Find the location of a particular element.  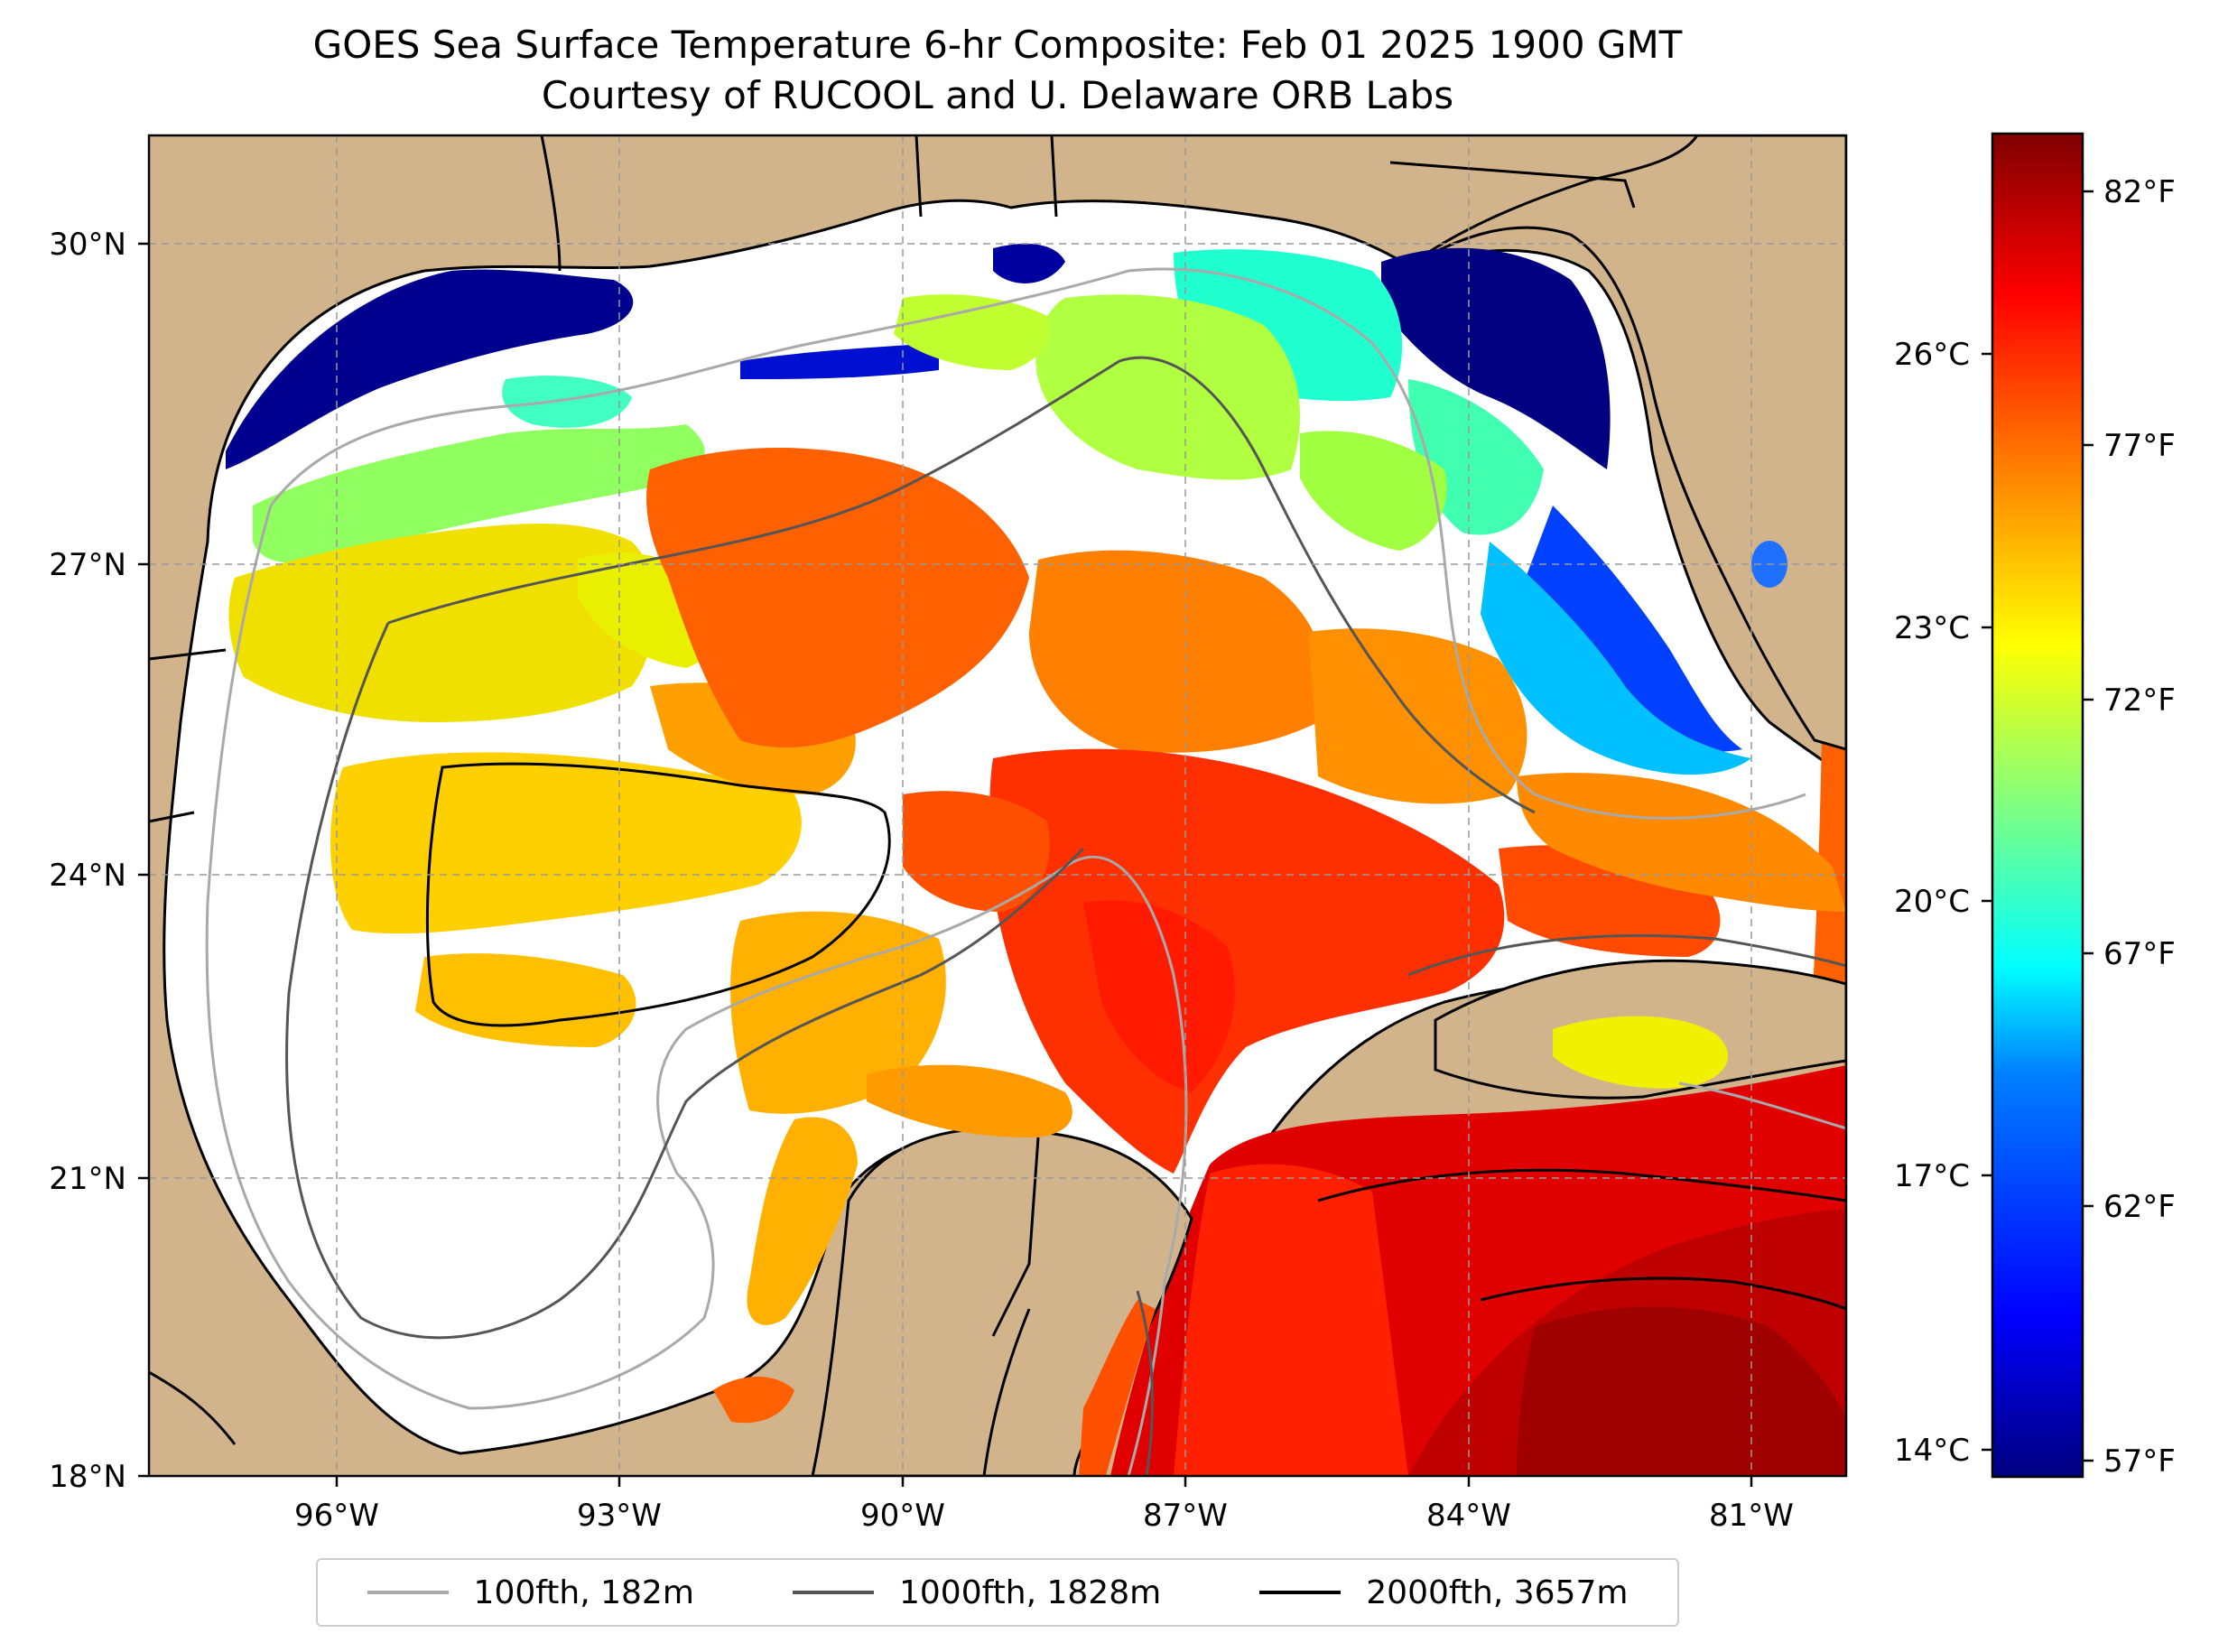

cbar-label-57f: 57°F is located at coordinates (2139, 1461).